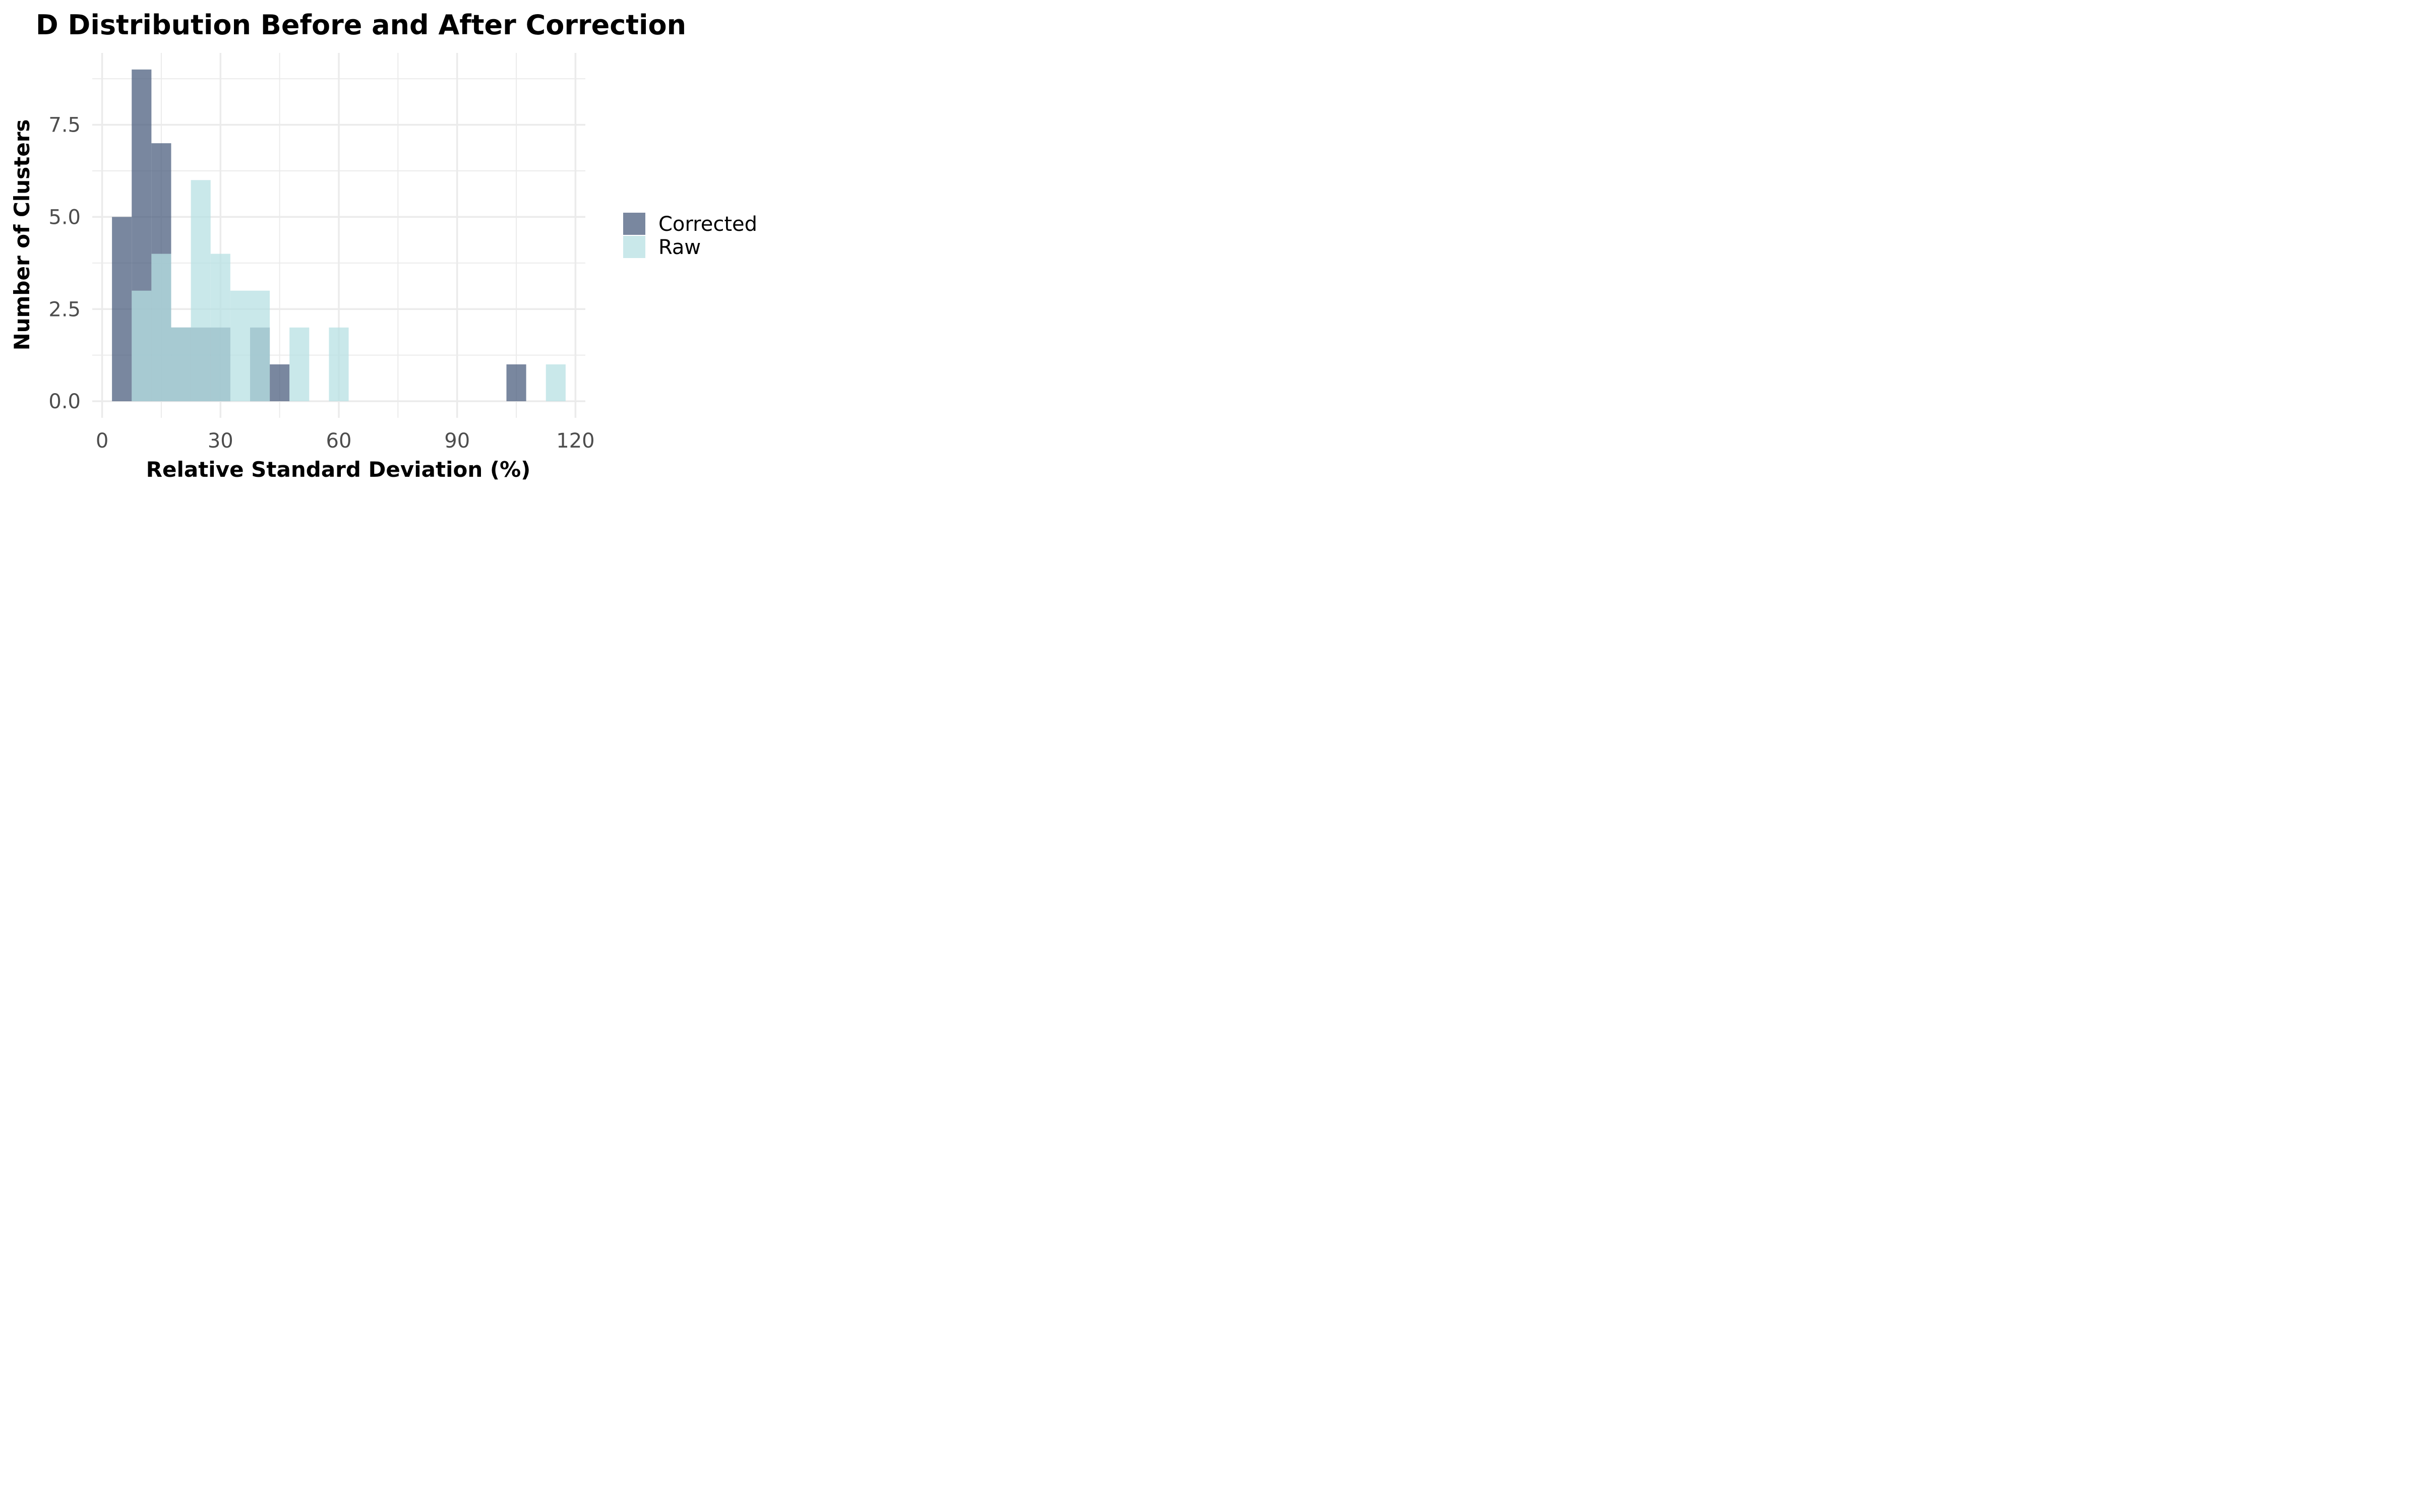 The image size is (2420, 1512). What do you see at coordinates (634, 224) in the screenshot?
I see `legend-swatch-corrected` at bounding box center [634, 224].